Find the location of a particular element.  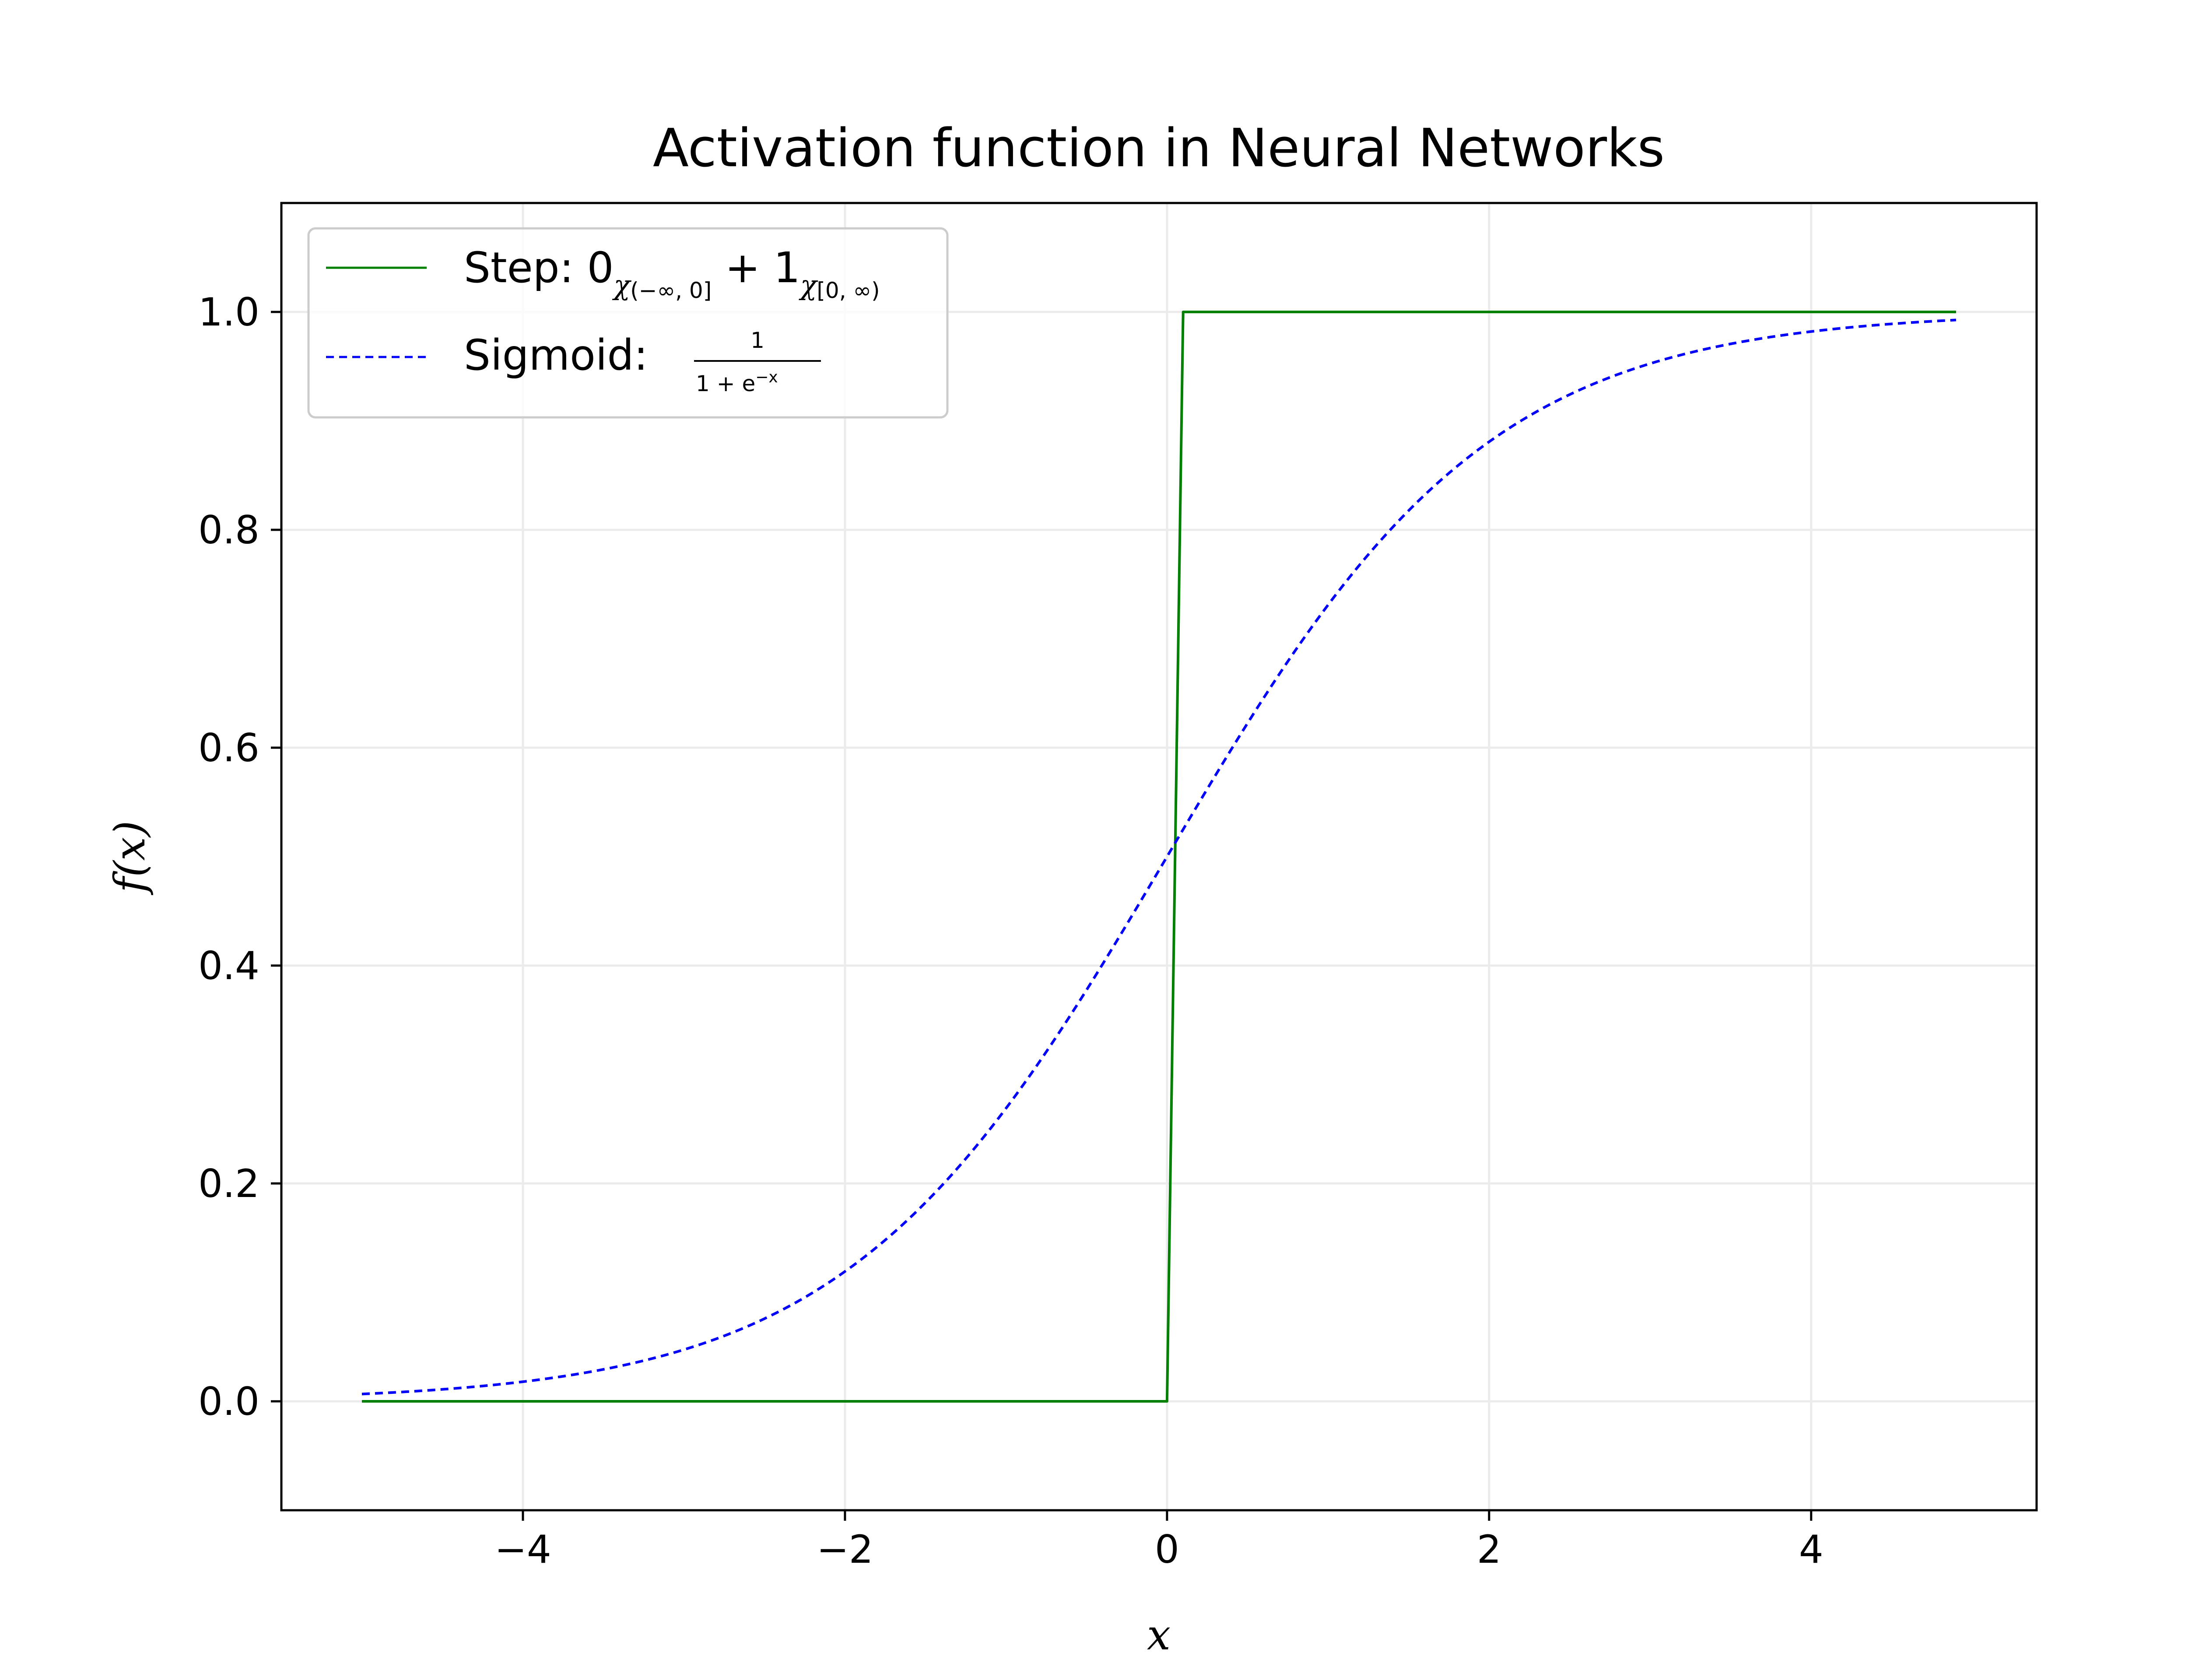

x-tick-label: −2 is located at coordinates (845, 1549).